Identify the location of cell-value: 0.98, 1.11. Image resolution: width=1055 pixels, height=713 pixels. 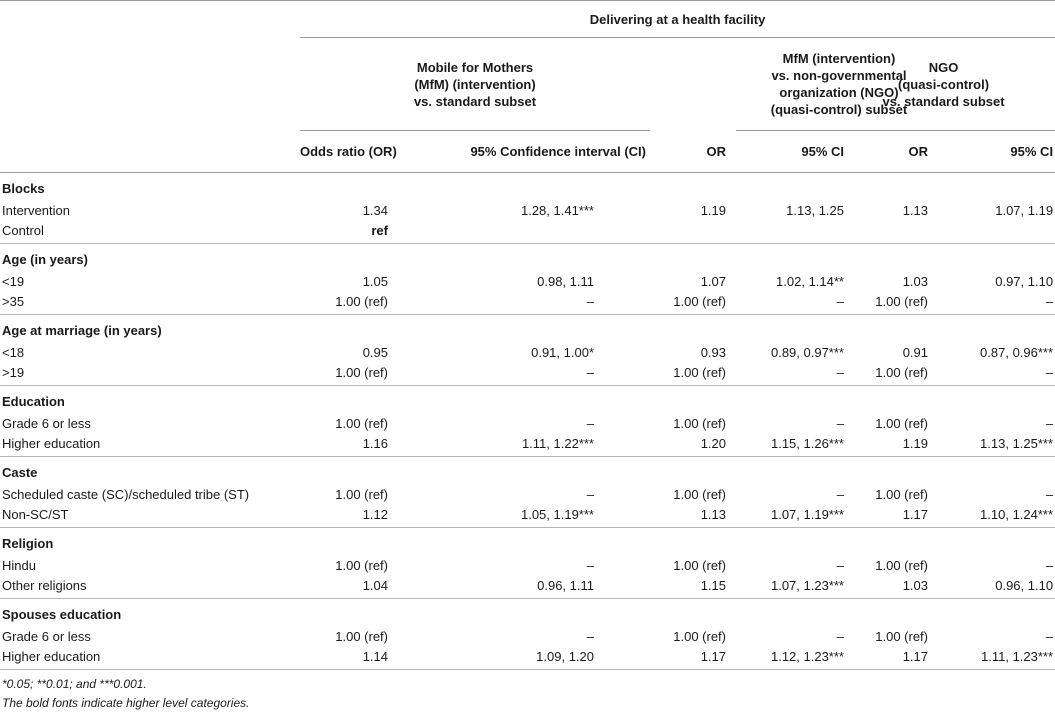
(565, 281).